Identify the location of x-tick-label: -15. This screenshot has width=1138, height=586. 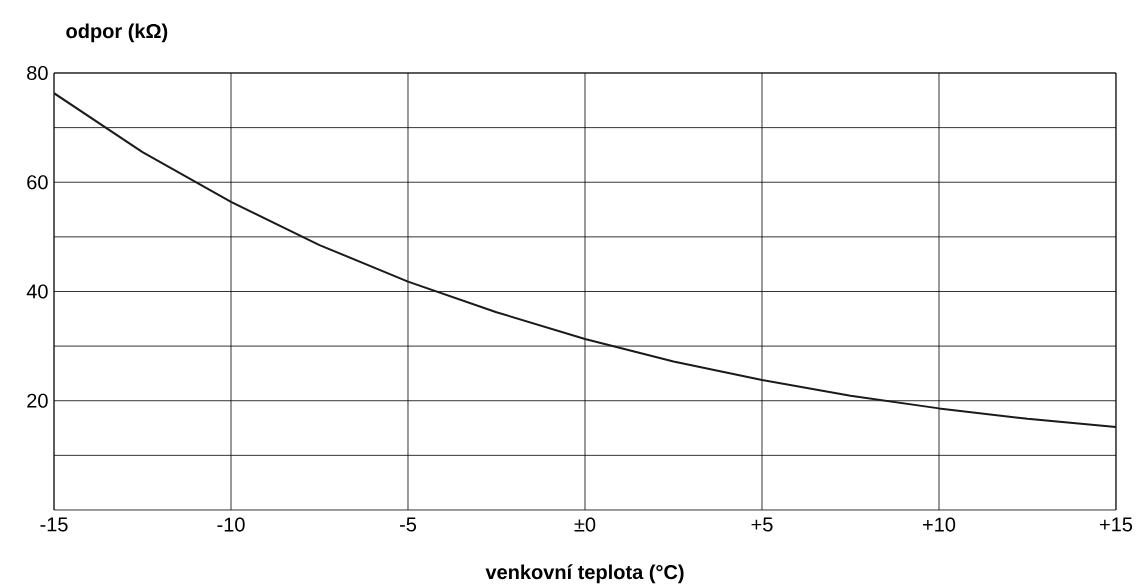
(54, 524).